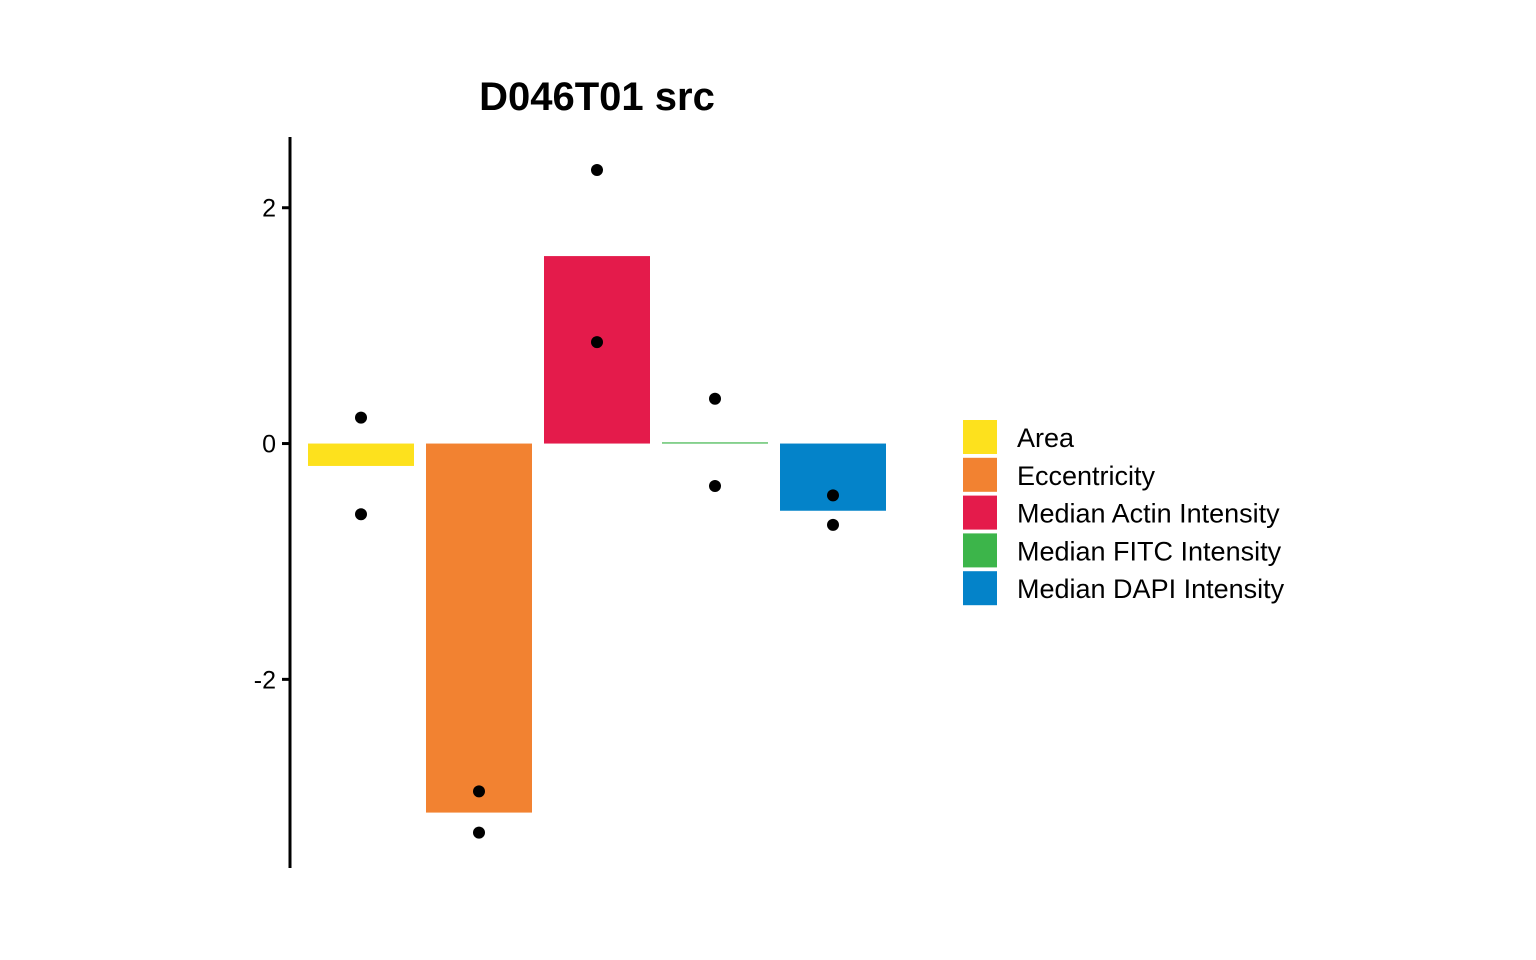 The width and height of the screenshot is (1536, 960). Describe the element at coordinates (269, 209) in the screenshot. I see `y-tick-label: 2` at that location.